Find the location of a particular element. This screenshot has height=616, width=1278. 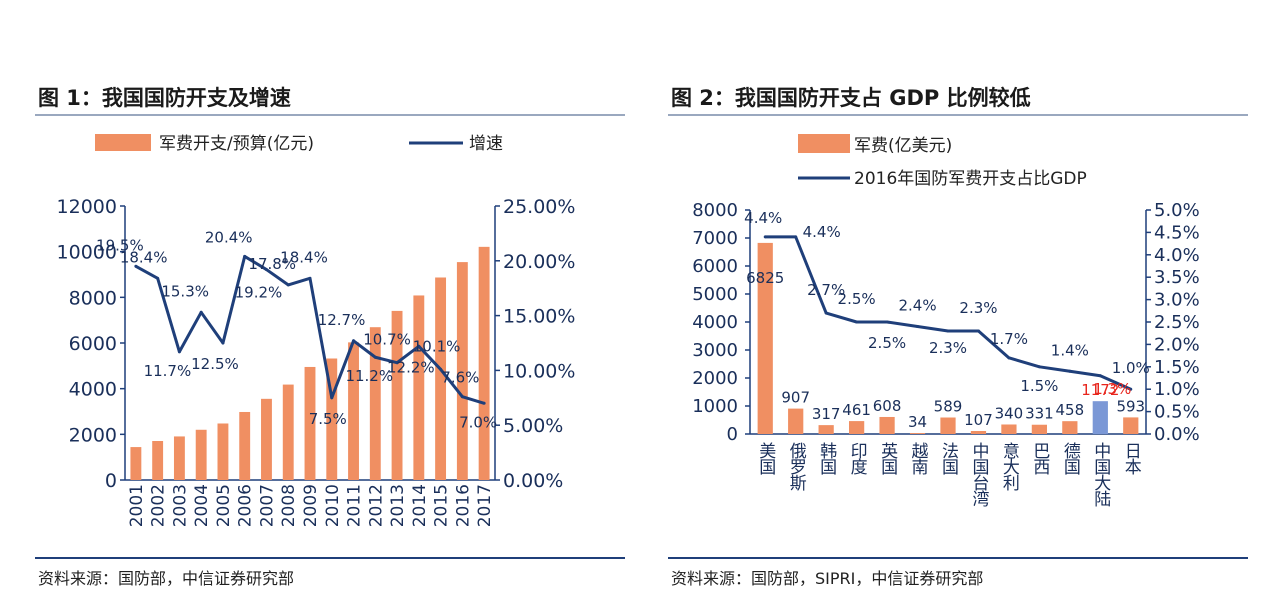

gdp-share-data-label: 2.3% is located at coordinates (948, 348).